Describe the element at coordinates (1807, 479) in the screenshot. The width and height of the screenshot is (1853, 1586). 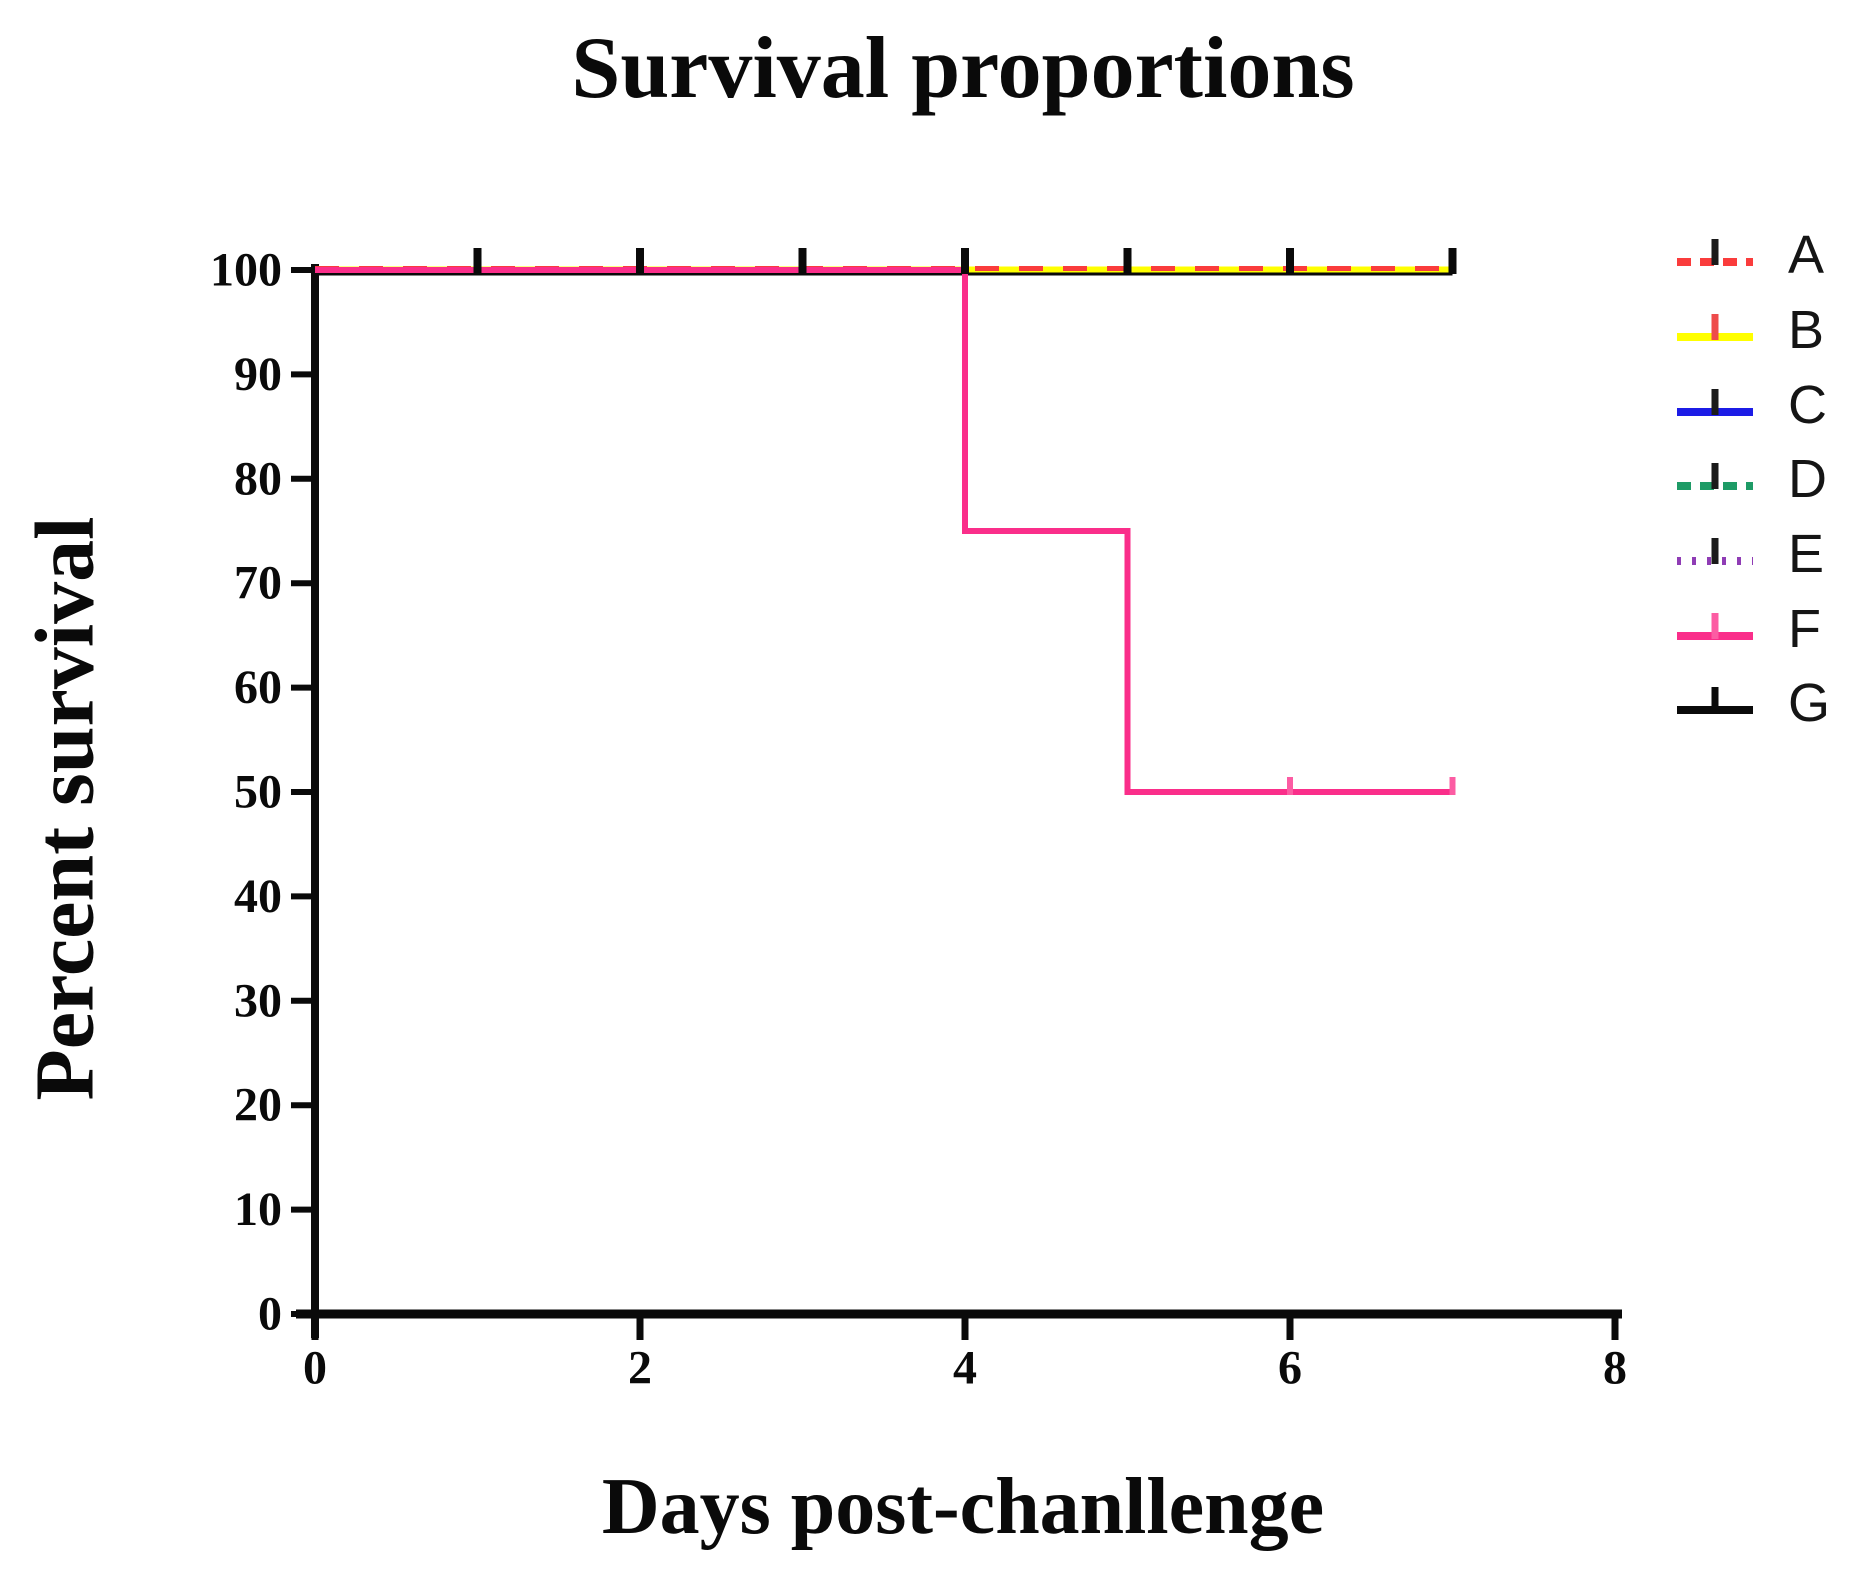
I see `legend-label-d: D` at that location.